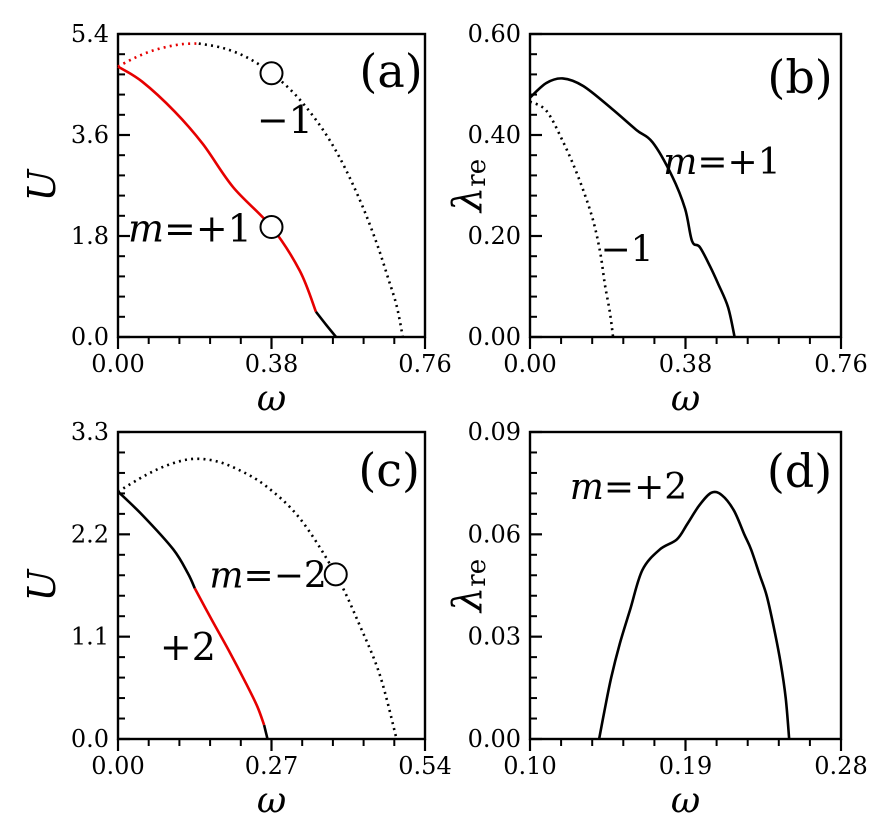 The image size is (889, 820). What do you see at coordinates (494, 534) in the screenshot?
I see `y-tick-label: 0.06` at bounding box center [494, 534].